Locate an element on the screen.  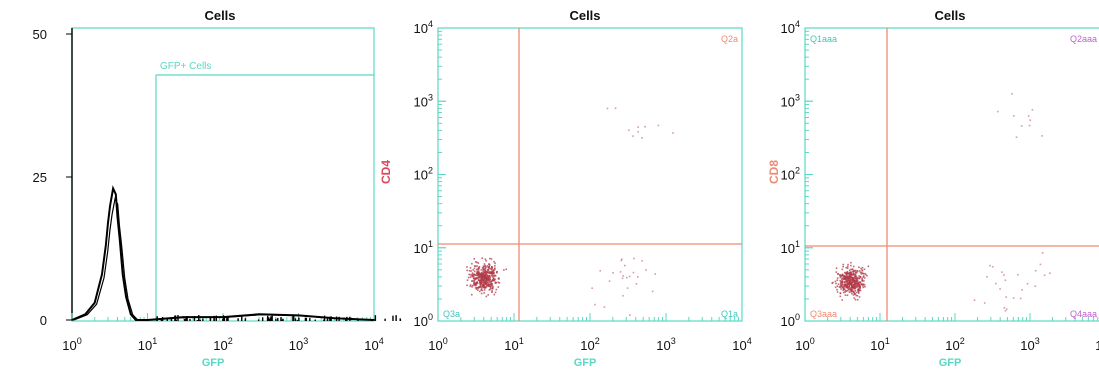
panel-title: Cells is located at coordinates (949, 15).